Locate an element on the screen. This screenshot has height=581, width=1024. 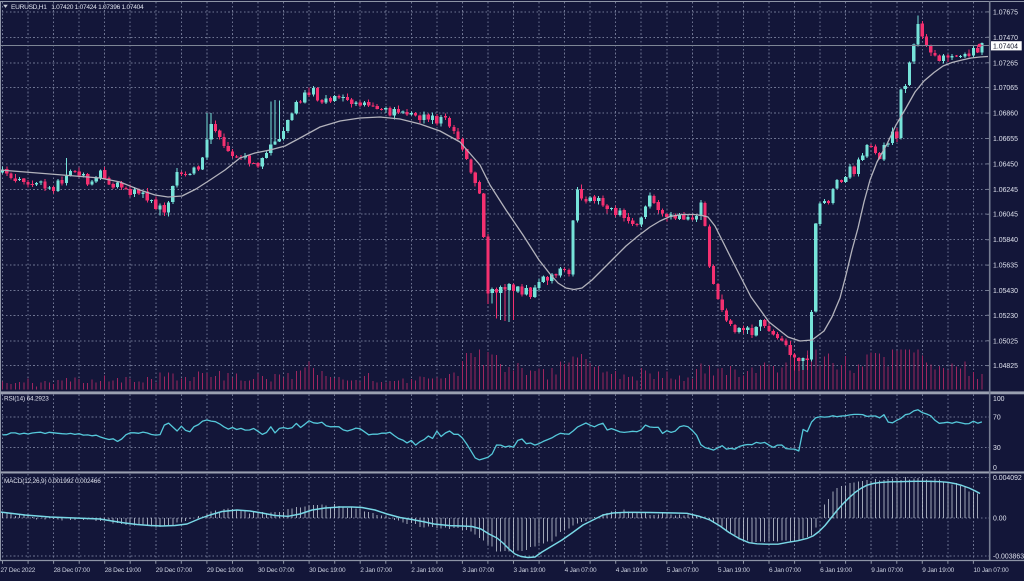
svg-text: 1.05840 is located at coordinates (1005, 240).